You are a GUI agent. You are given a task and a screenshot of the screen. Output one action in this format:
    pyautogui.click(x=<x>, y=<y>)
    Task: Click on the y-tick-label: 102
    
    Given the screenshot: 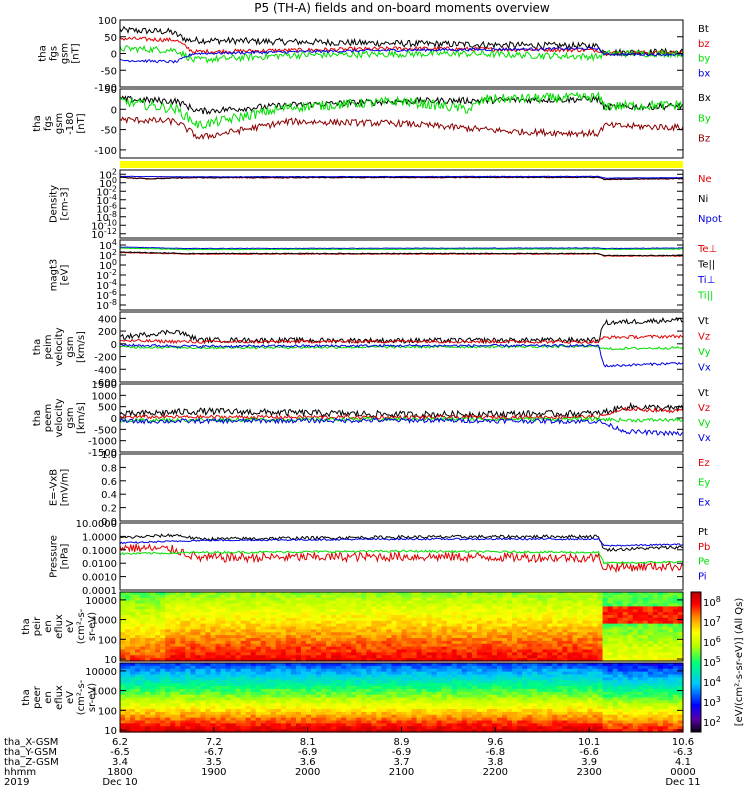 What is the action you would take?
    pyautogui.click(x=108, y=255)
    